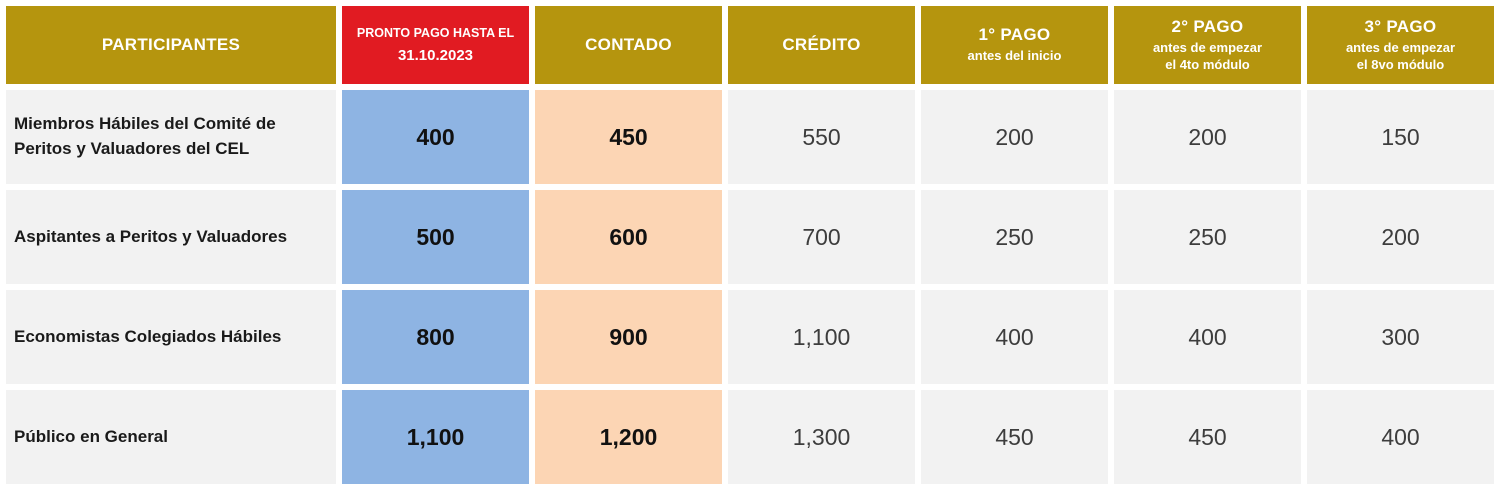  I want to click on pago2-cell: 250, so click(1207, 237).